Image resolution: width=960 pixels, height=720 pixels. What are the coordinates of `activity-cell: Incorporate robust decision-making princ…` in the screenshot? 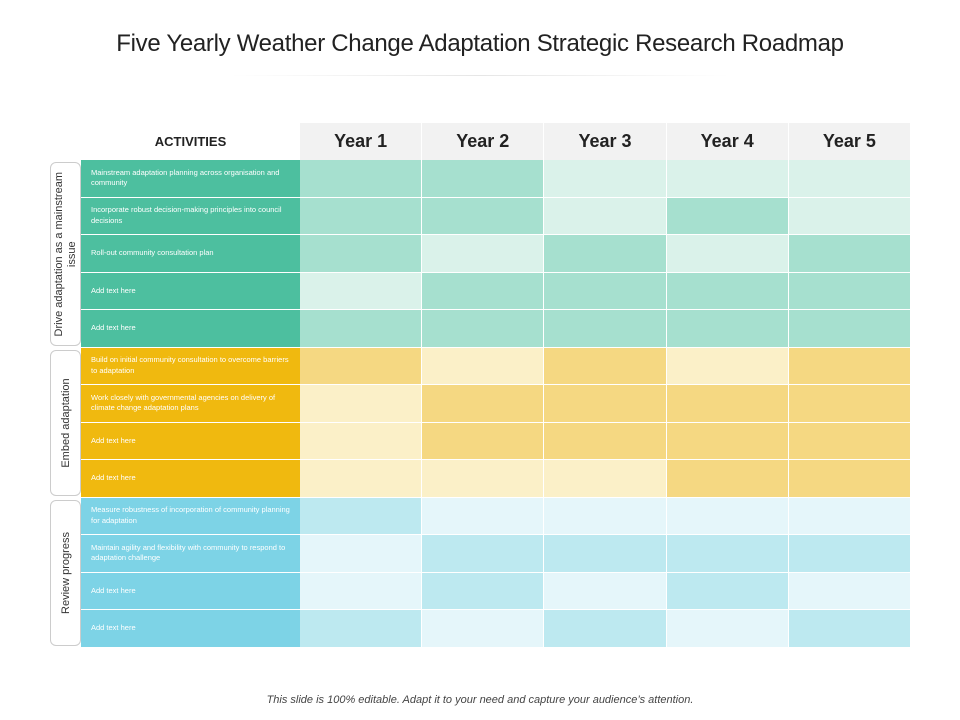 It's located at (190, 216).